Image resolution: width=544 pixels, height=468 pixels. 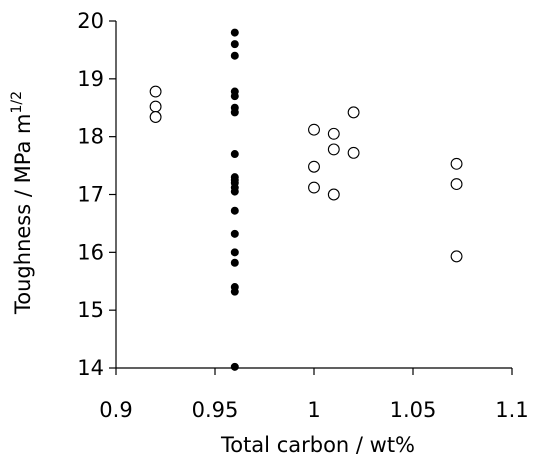 I want to click on y-axis-title: Toughness / MPa m1/2, so click(x=22, y=203).